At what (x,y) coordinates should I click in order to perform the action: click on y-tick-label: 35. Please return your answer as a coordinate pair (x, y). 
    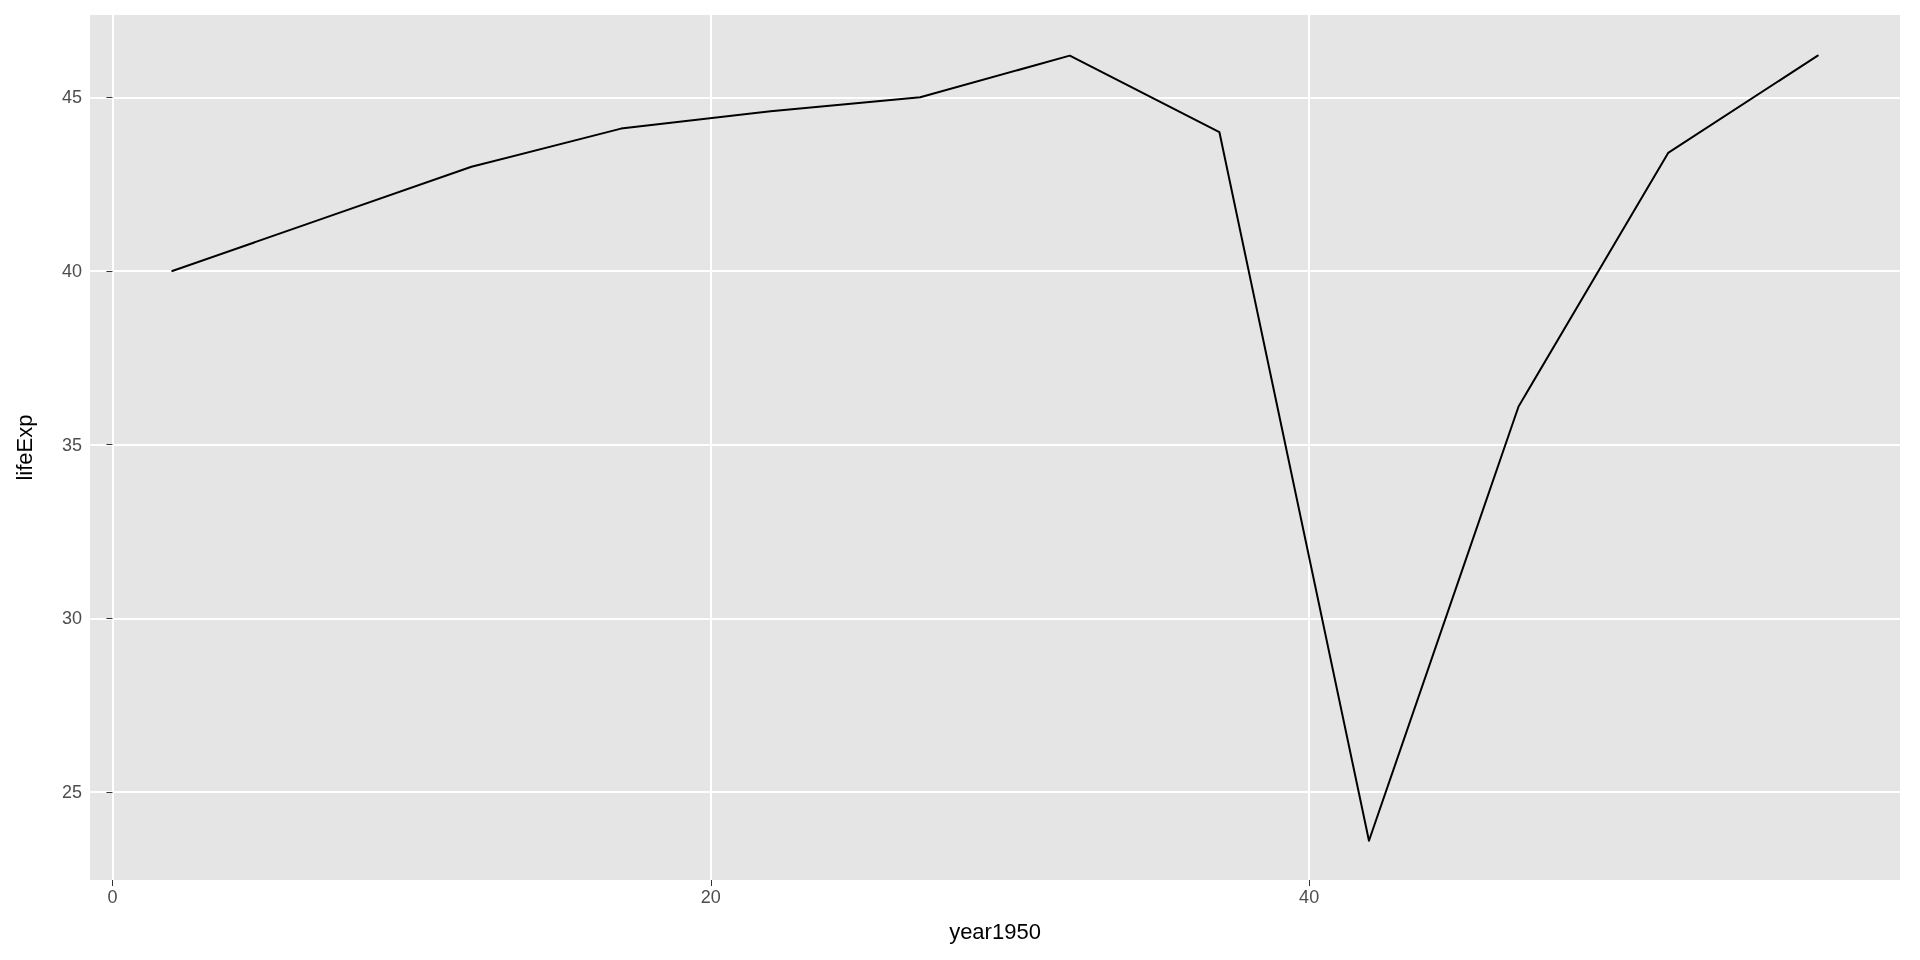
    Looking at the image, I should click on (71, 444).